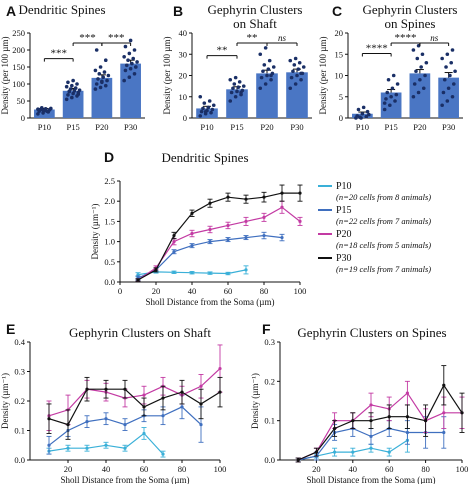 The image size is (474, 484). Describe the element at coordinates (183, 54) in the screenshot. I see `y-tick-label: 30` at that location.